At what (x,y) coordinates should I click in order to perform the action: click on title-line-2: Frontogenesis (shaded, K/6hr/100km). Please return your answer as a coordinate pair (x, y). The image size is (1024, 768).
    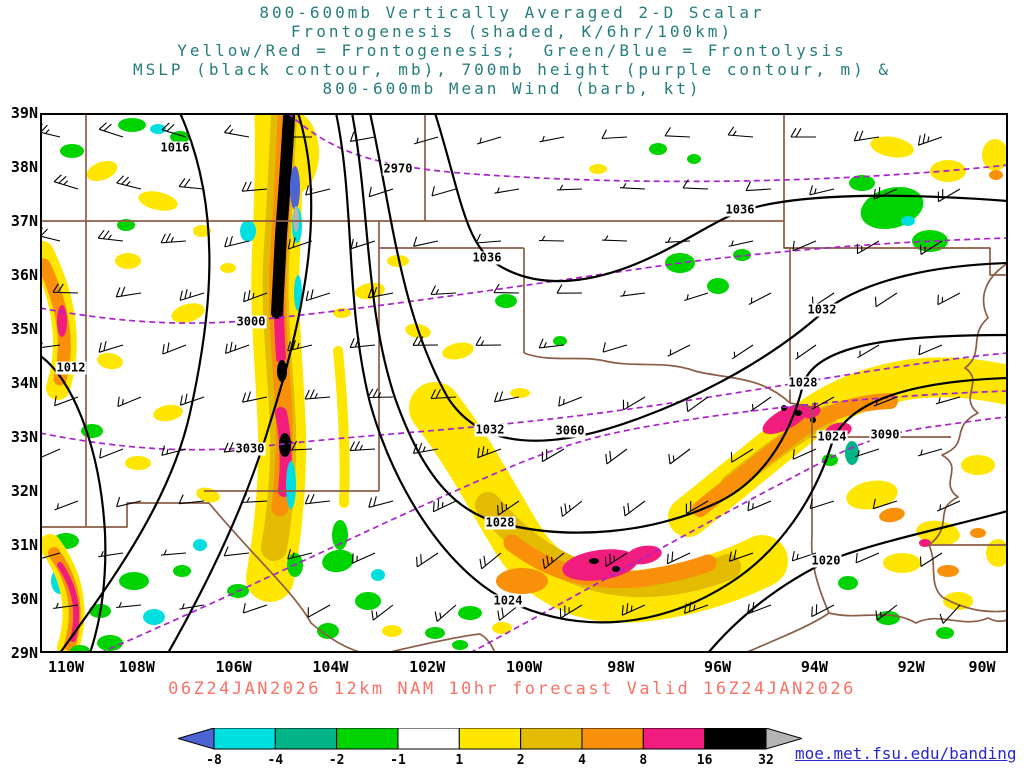
    Looking at the image, I should click on (512, 31).